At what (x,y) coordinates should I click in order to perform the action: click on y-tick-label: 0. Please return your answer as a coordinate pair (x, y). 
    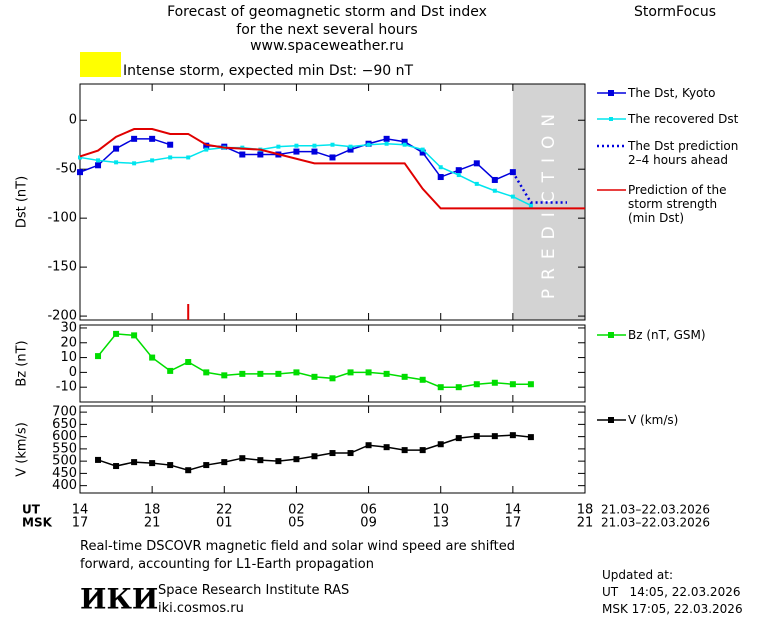
    Looking at the image, I should click on (73, 372).